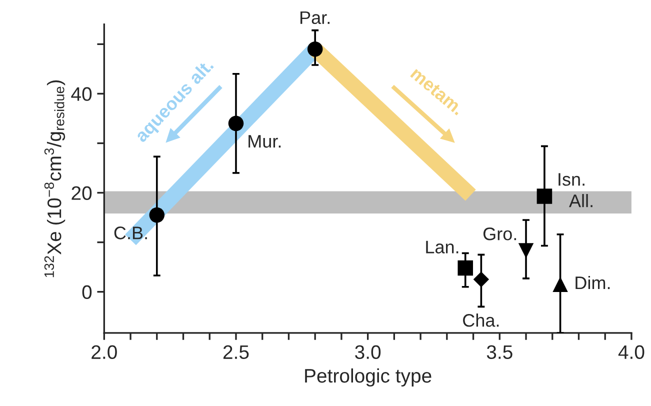 Image resolution: width=651 pixels, height=406 pixels. I want to click on series-label: Dim., so click(593, 283).